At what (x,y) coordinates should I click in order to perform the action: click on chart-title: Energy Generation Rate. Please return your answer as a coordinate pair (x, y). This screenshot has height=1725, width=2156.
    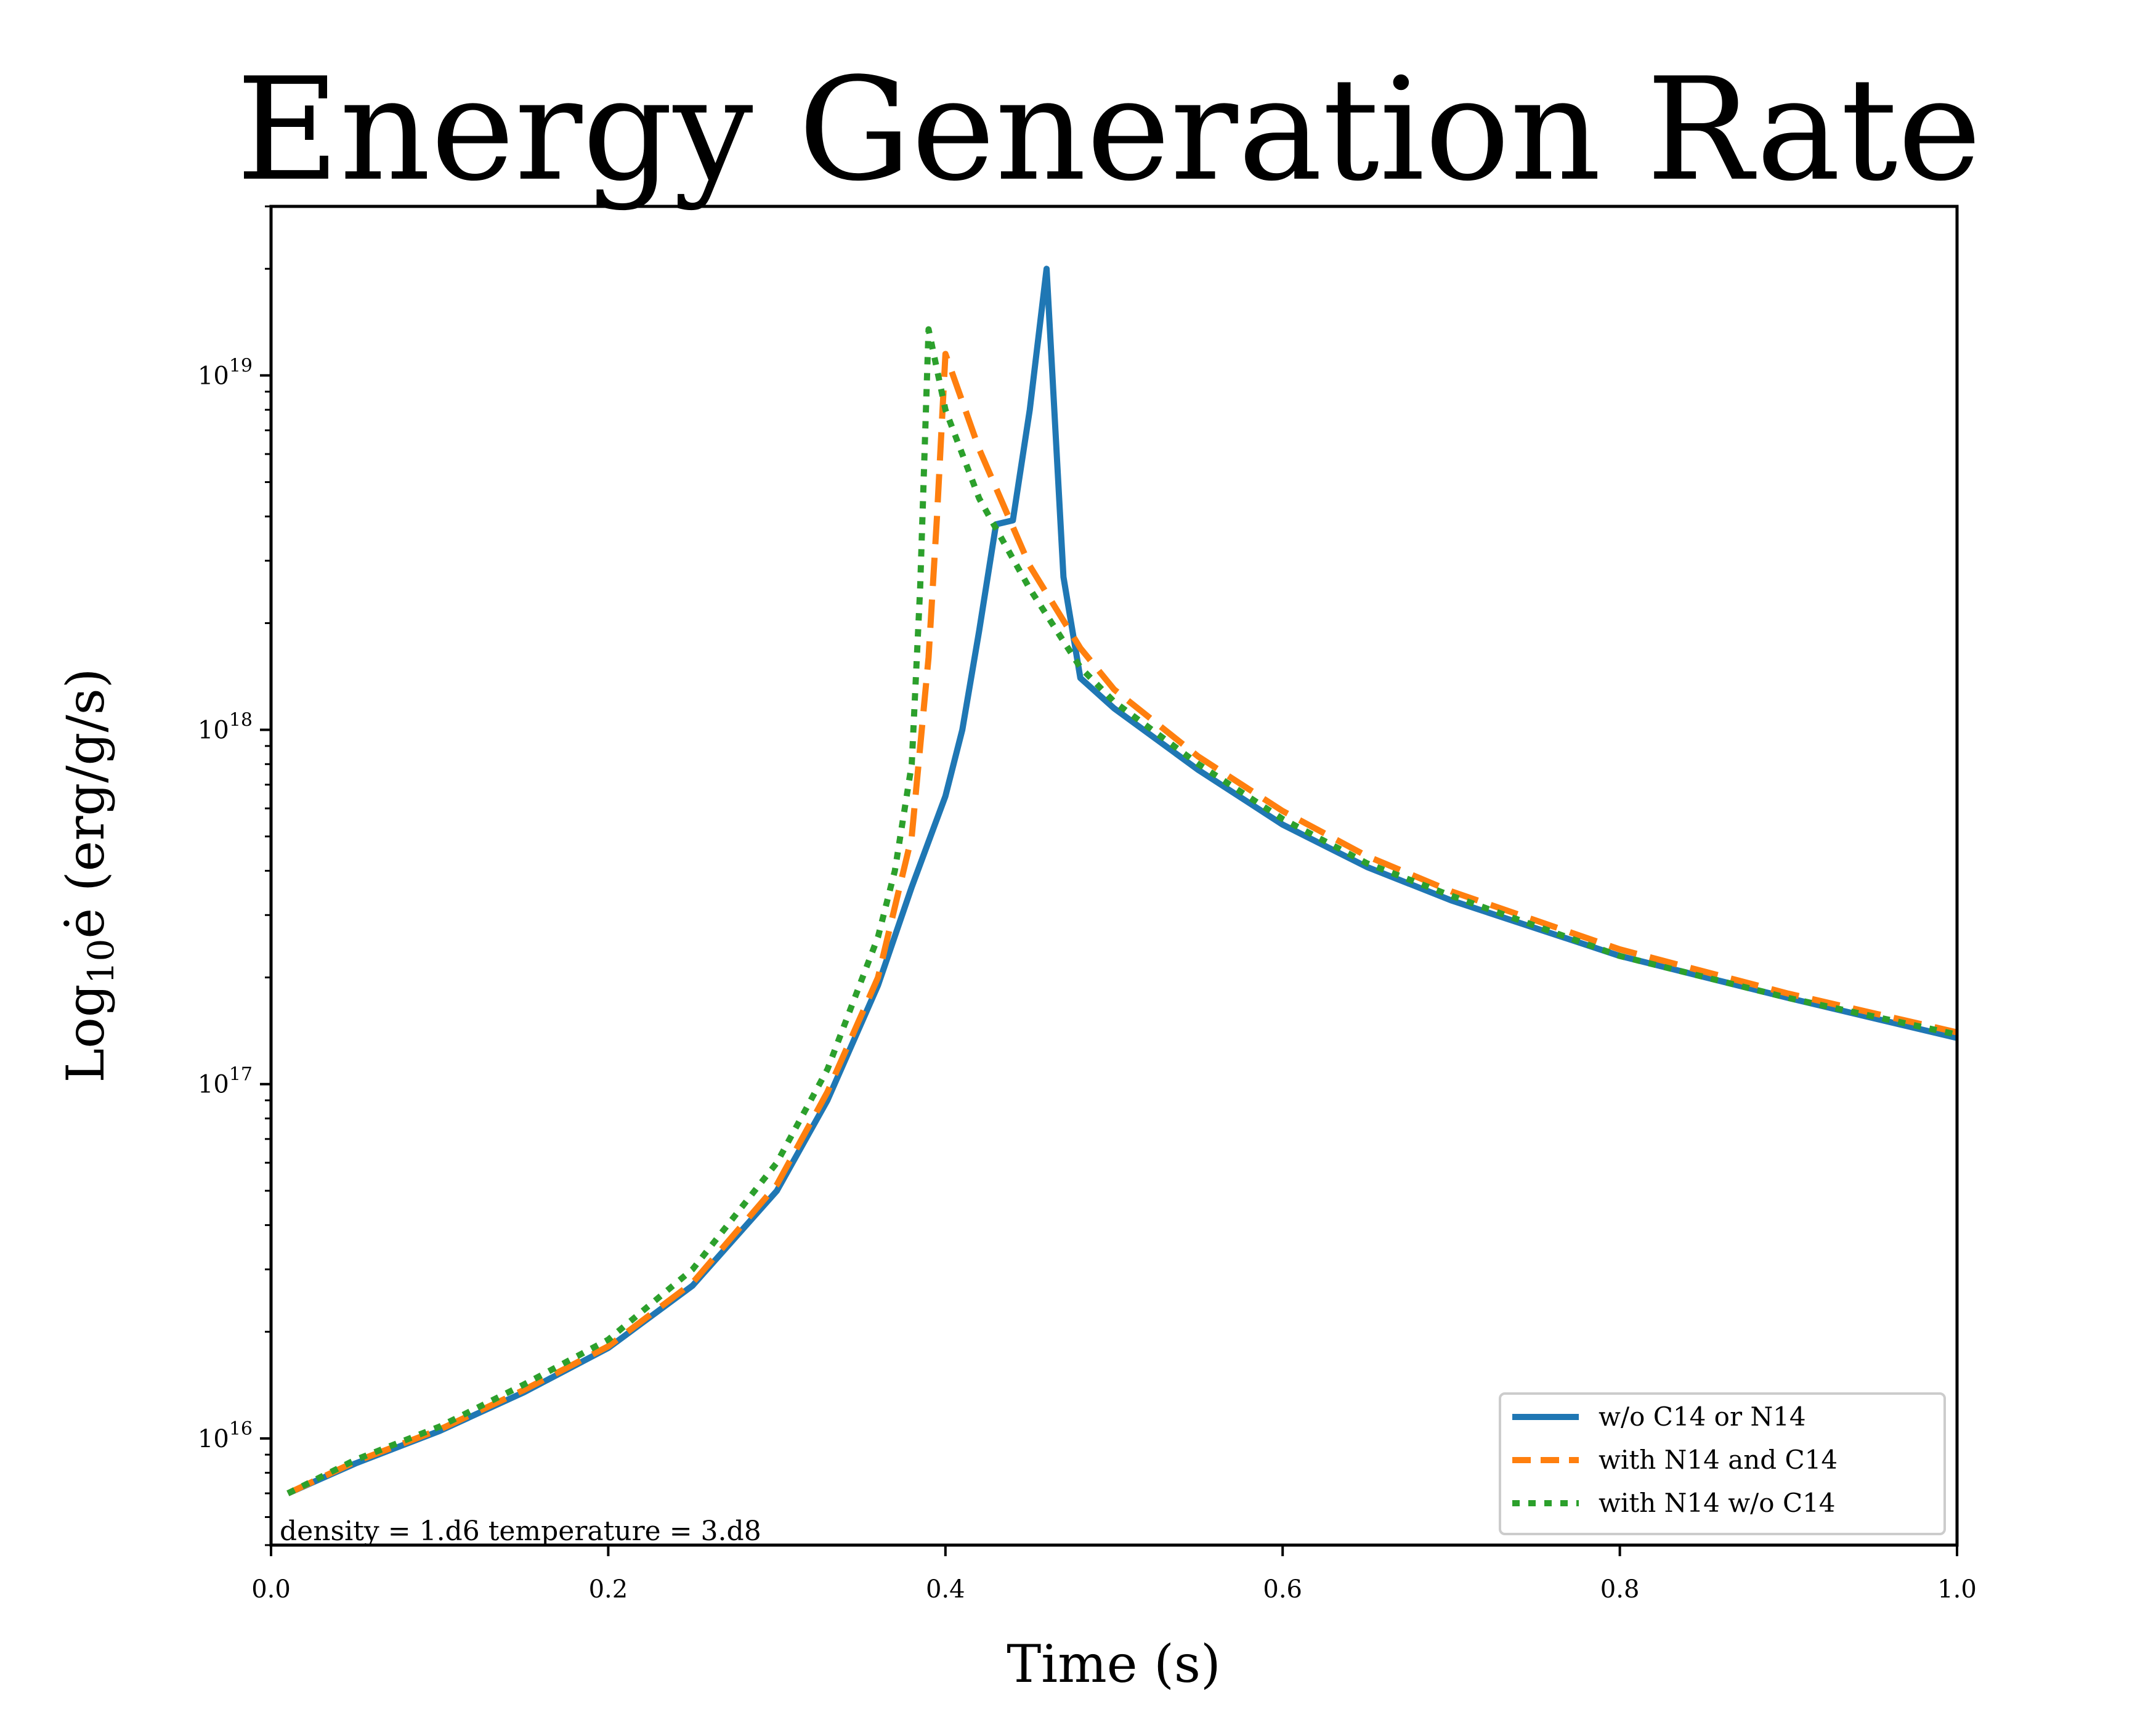
    Looking at the image, I should click on (1108, 130).